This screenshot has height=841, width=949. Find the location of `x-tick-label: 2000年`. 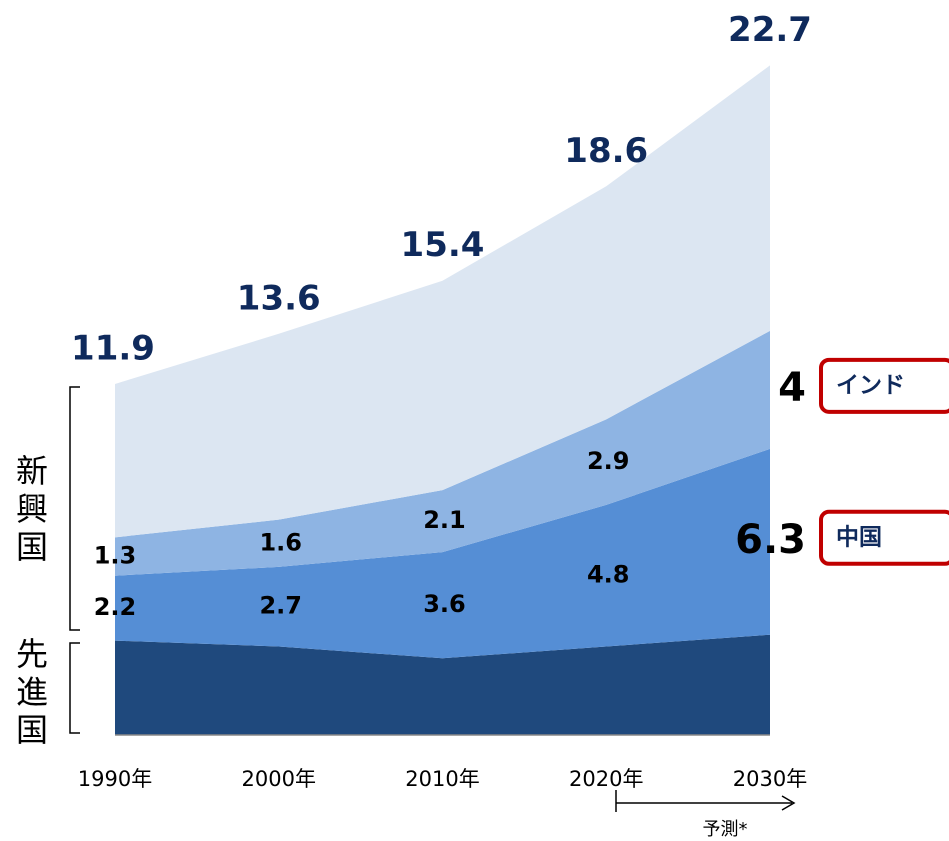

x-tick-label: 2000年 is located at coordinates (279, 779).